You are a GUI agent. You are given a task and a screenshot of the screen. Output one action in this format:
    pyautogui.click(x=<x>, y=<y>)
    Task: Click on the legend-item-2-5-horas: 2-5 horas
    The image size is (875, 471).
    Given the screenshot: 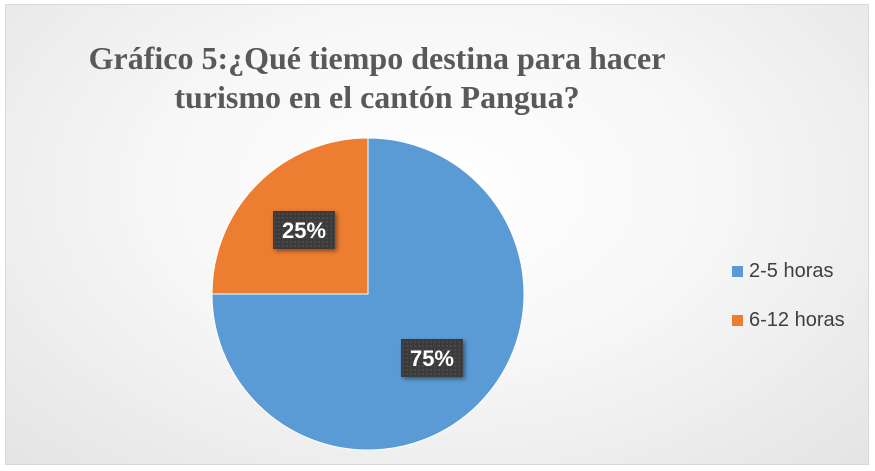 What is the action you would take?
    pyautogui.click(x=788, y=271)
    